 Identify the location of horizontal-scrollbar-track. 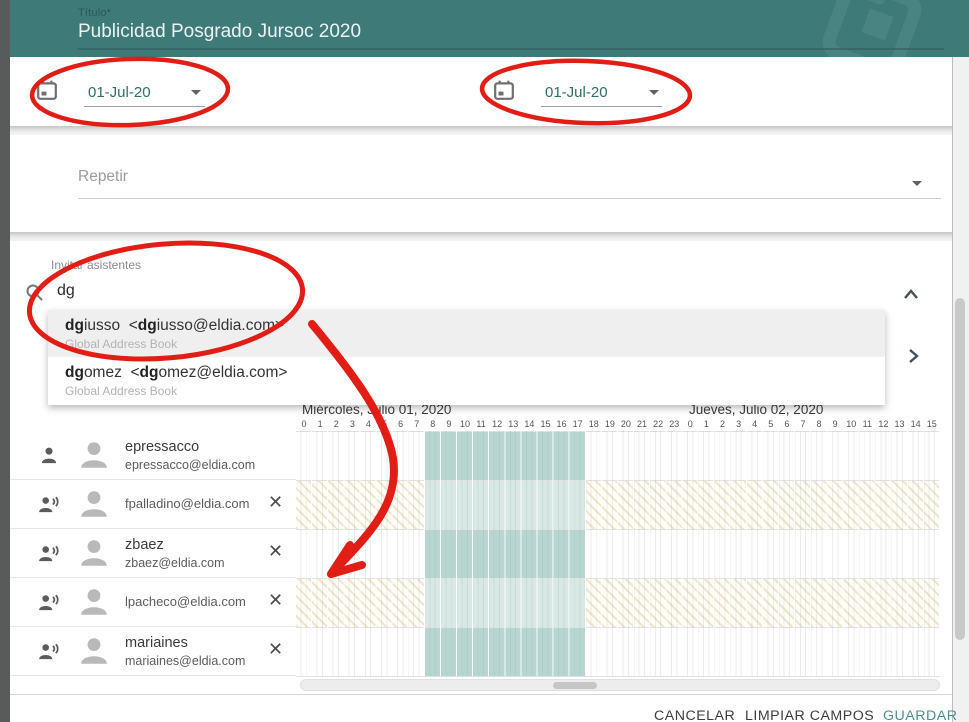
(620, 685).